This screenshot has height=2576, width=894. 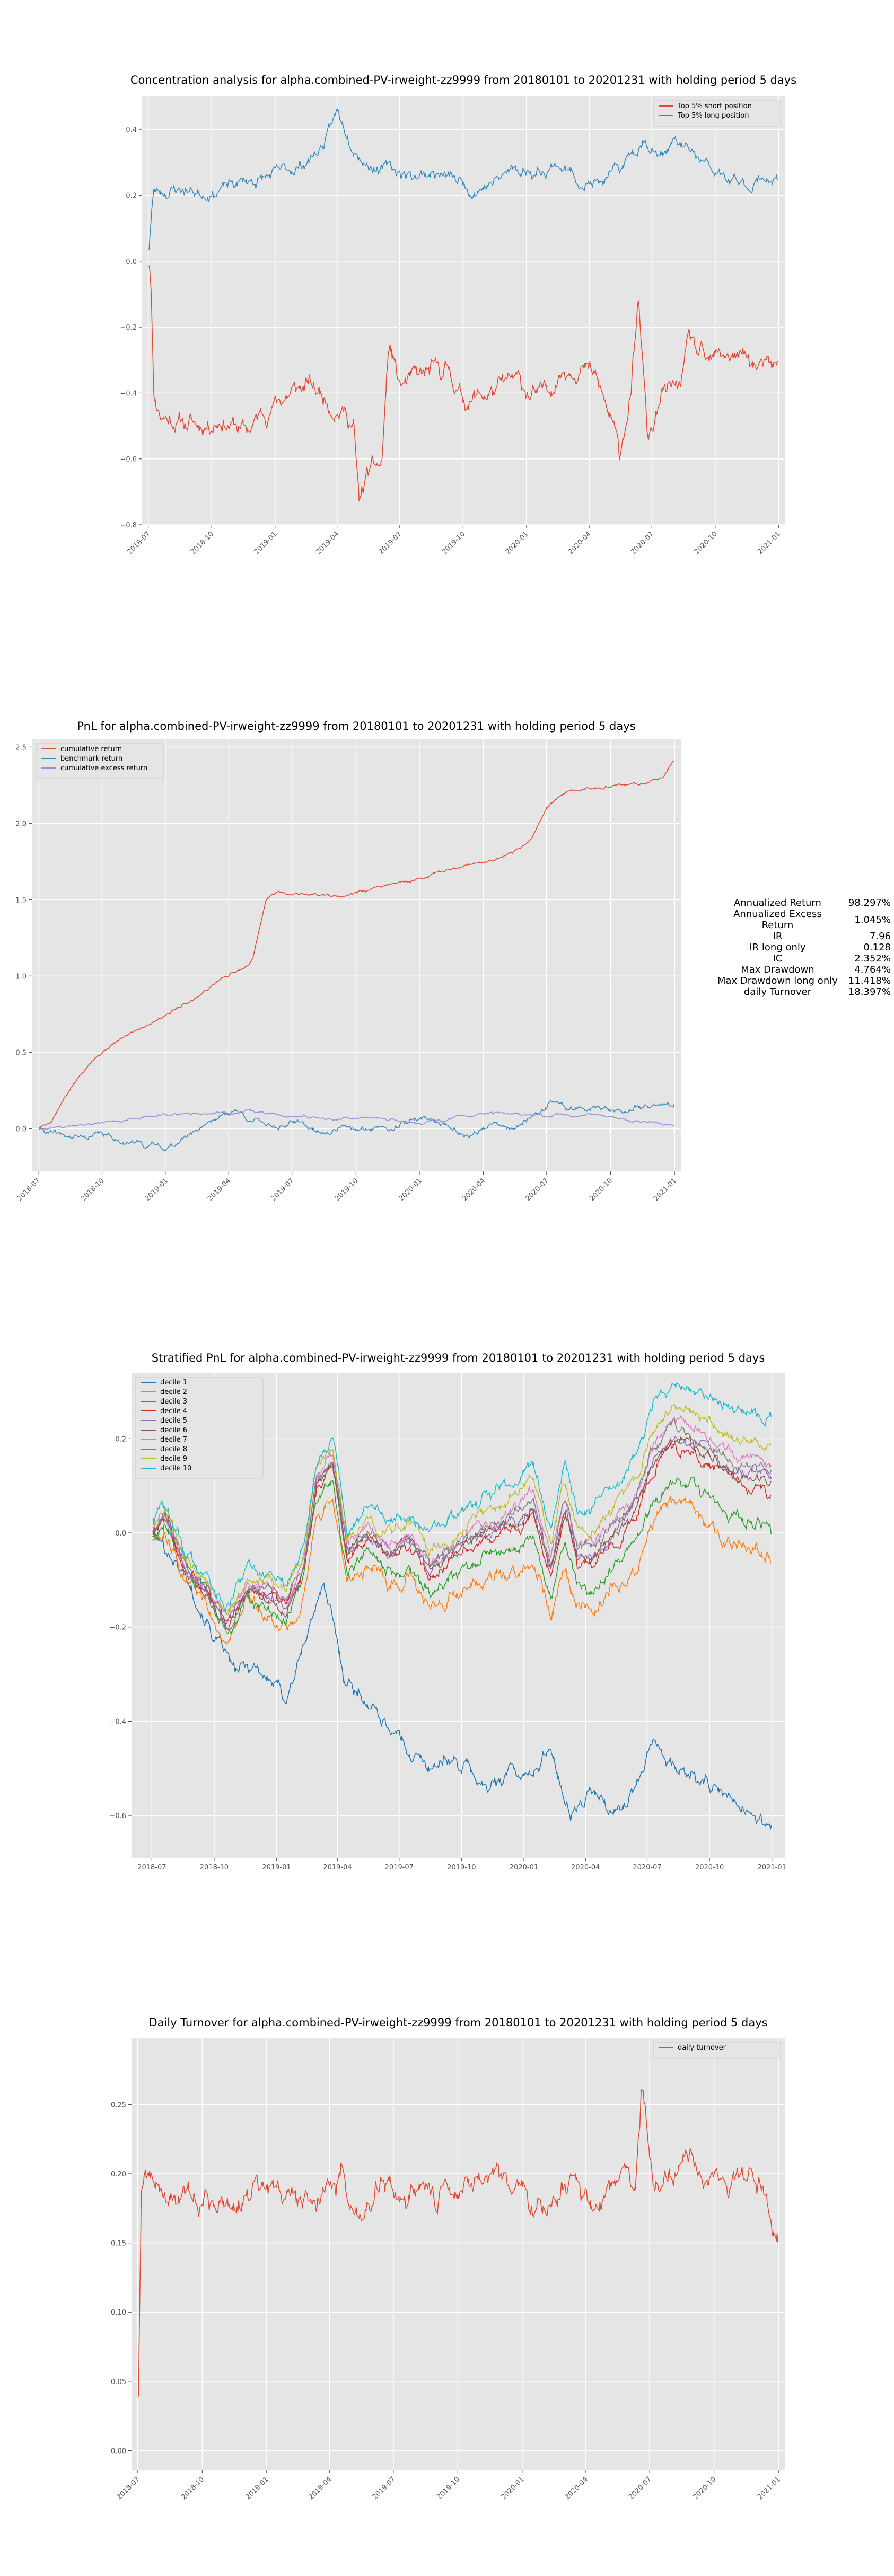 I want to click on stat-label: Max Drawdown long only, so click(x=777, y=980).